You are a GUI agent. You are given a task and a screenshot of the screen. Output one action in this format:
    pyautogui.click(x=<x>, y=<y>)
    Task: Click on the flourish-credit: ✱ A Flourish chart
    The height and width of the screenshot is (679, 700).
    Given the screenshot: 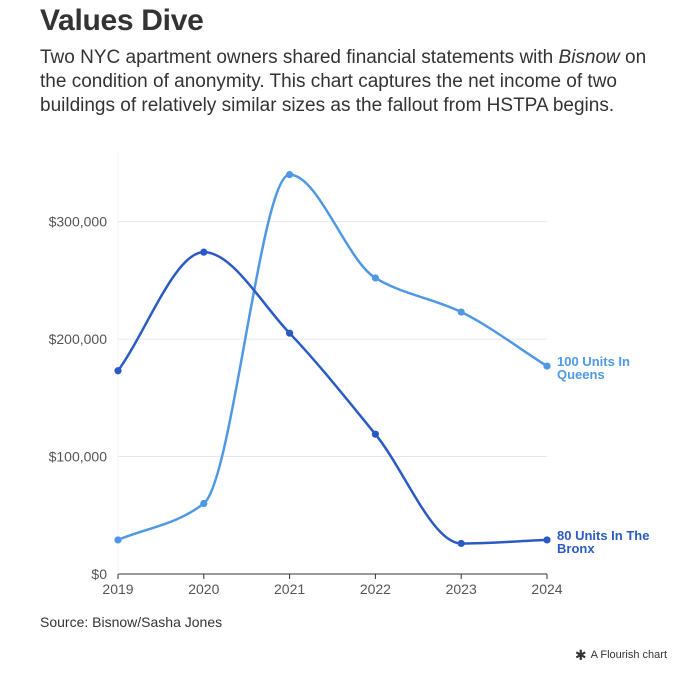 What is the action you would take?
    pyautogui.click(x=620, y=654)
    